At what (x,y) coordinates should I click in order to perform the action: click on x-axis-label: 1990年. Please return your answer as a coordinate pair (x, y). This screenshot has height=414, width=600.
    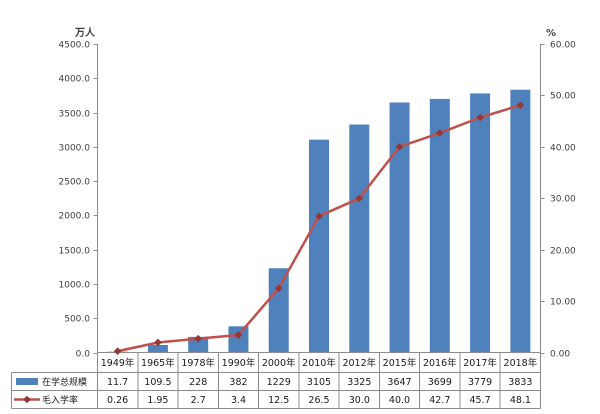
    Looking at the image, I should click on (239, 363).